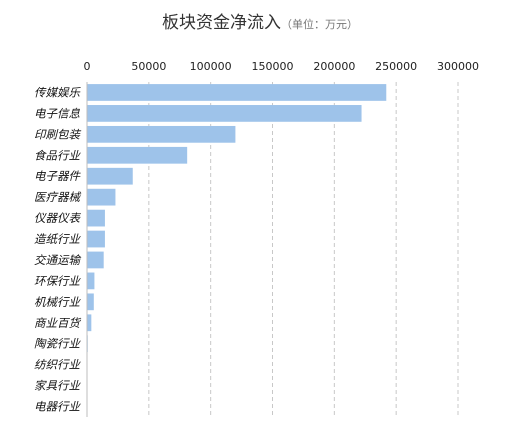 Image resolution: width=520 pixels, height=438 pixels. Describe the element at coordinates (57, 197) in the screenshot. I see `category-label: 医疗器械` at that location.